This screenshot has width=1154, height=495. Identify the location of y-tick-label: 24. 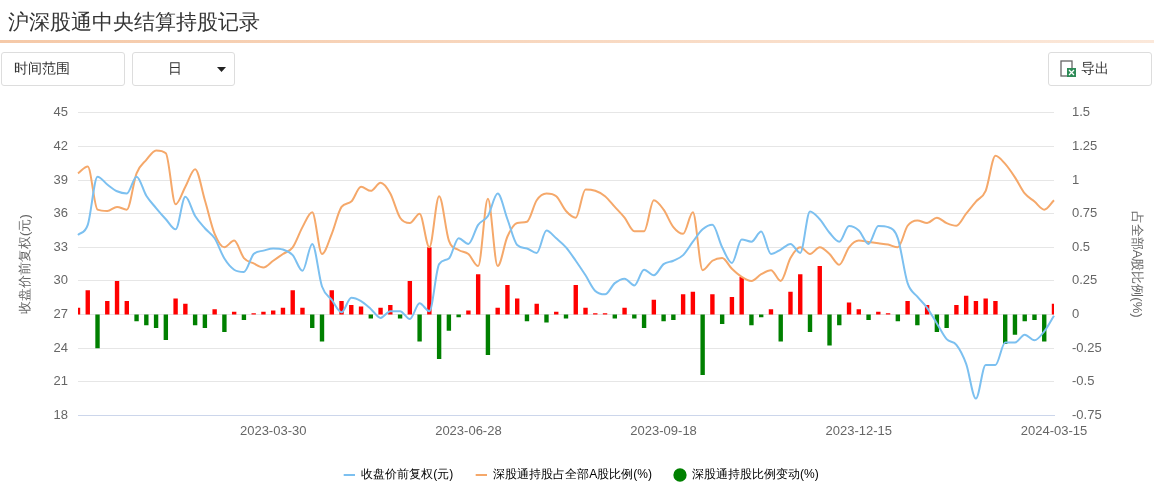
(60, 347).